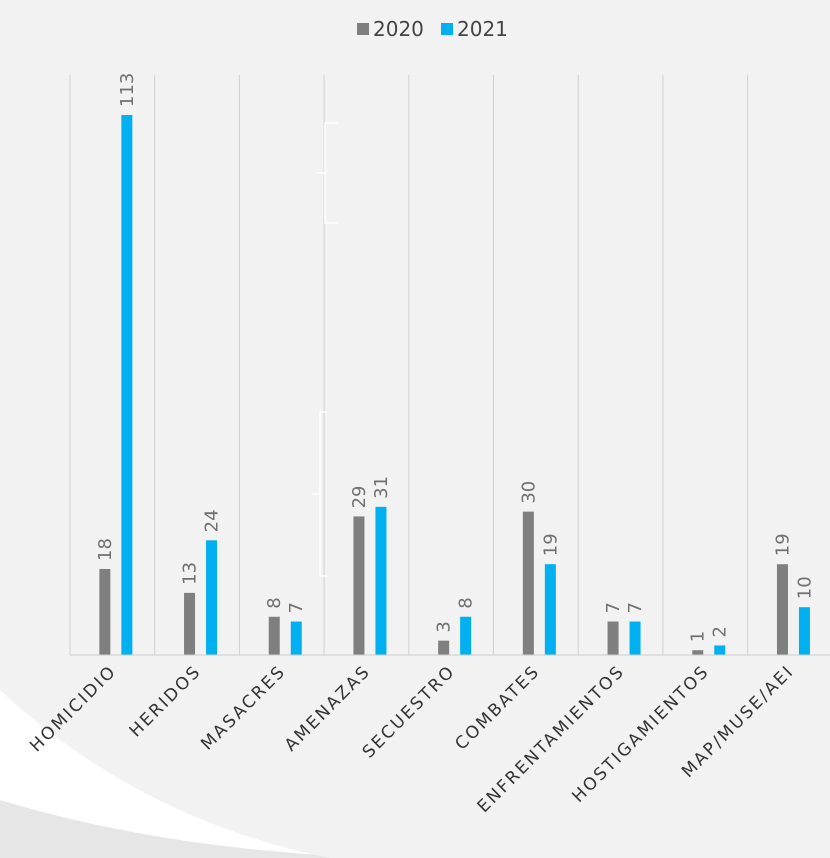  I want to click on value-label-enfrentamientos-2021: 7, so click(635, 607).